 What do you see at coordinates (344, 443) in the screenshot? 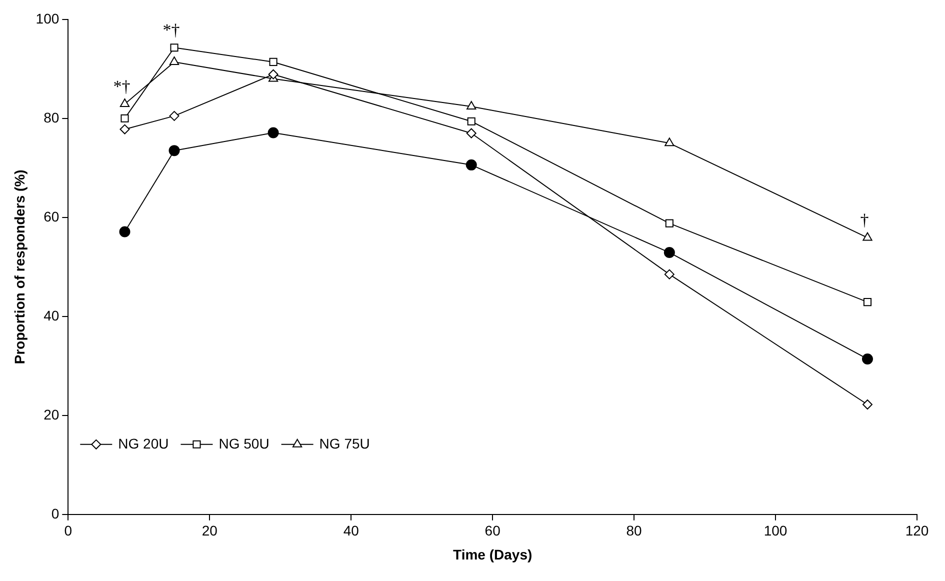
I see `legend-label: NG 75U` at bounding box center [344, 443].